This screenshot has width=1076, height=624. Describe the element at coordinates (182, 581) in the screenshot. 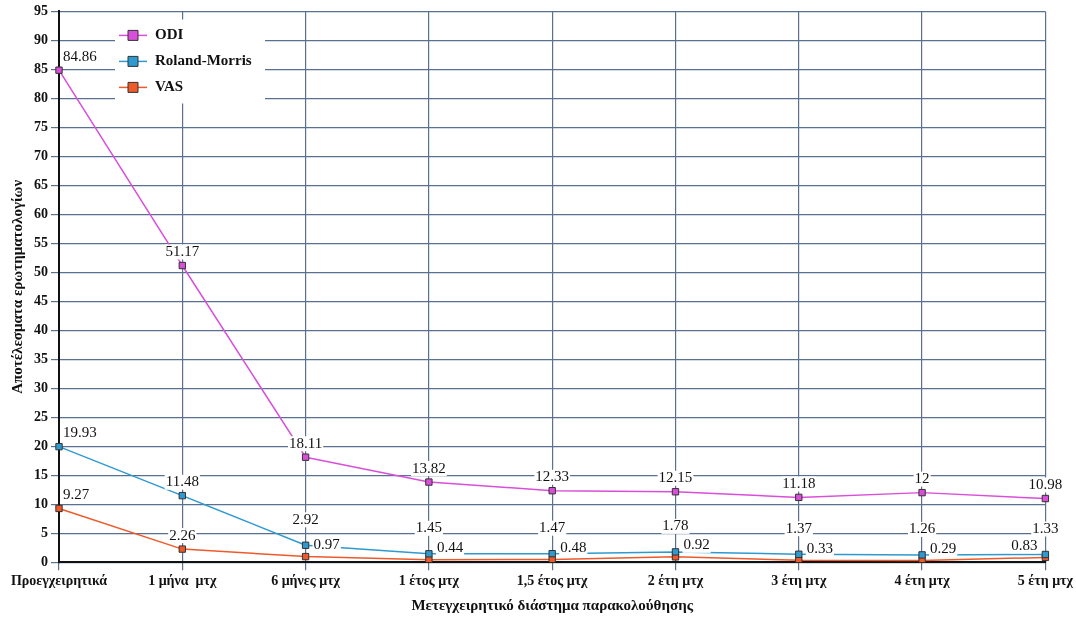

I see `x-tick-label: 1 μήνα μτχ` at that location.